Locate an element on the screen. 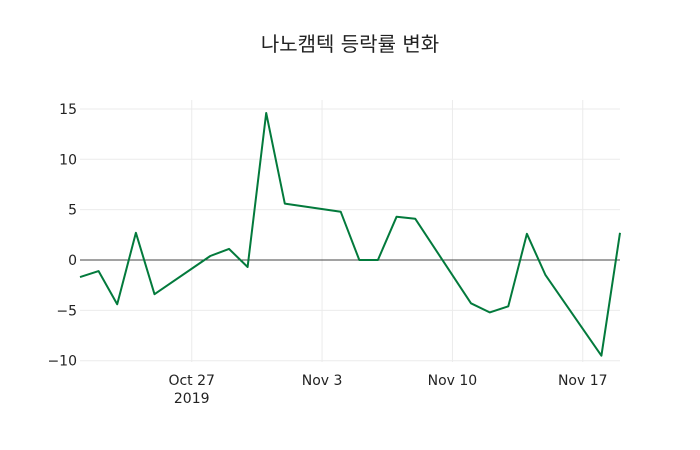  chart-title: 나노캠텍 등락률 변화 is located at coordinates (350, 44).